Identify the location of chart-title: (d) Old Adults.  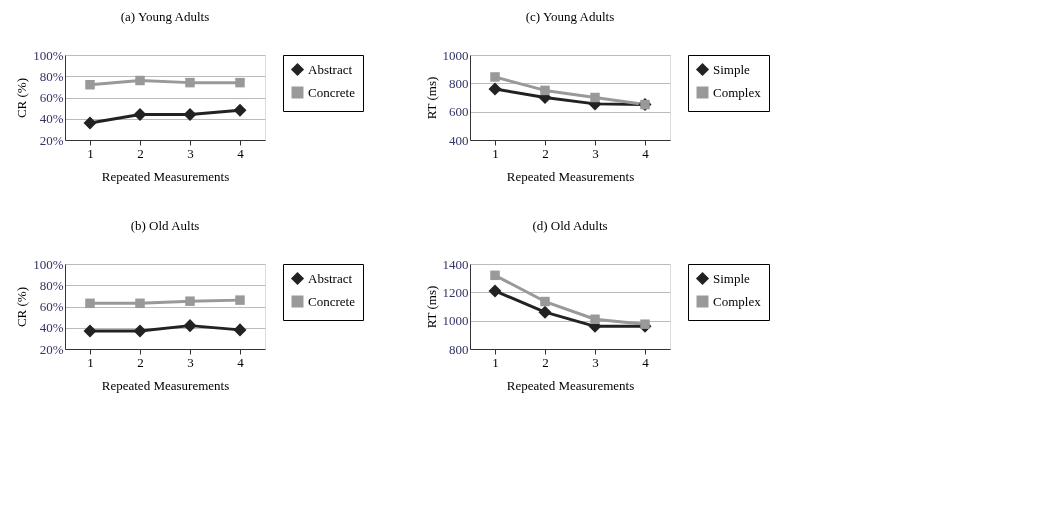
(570, 225).